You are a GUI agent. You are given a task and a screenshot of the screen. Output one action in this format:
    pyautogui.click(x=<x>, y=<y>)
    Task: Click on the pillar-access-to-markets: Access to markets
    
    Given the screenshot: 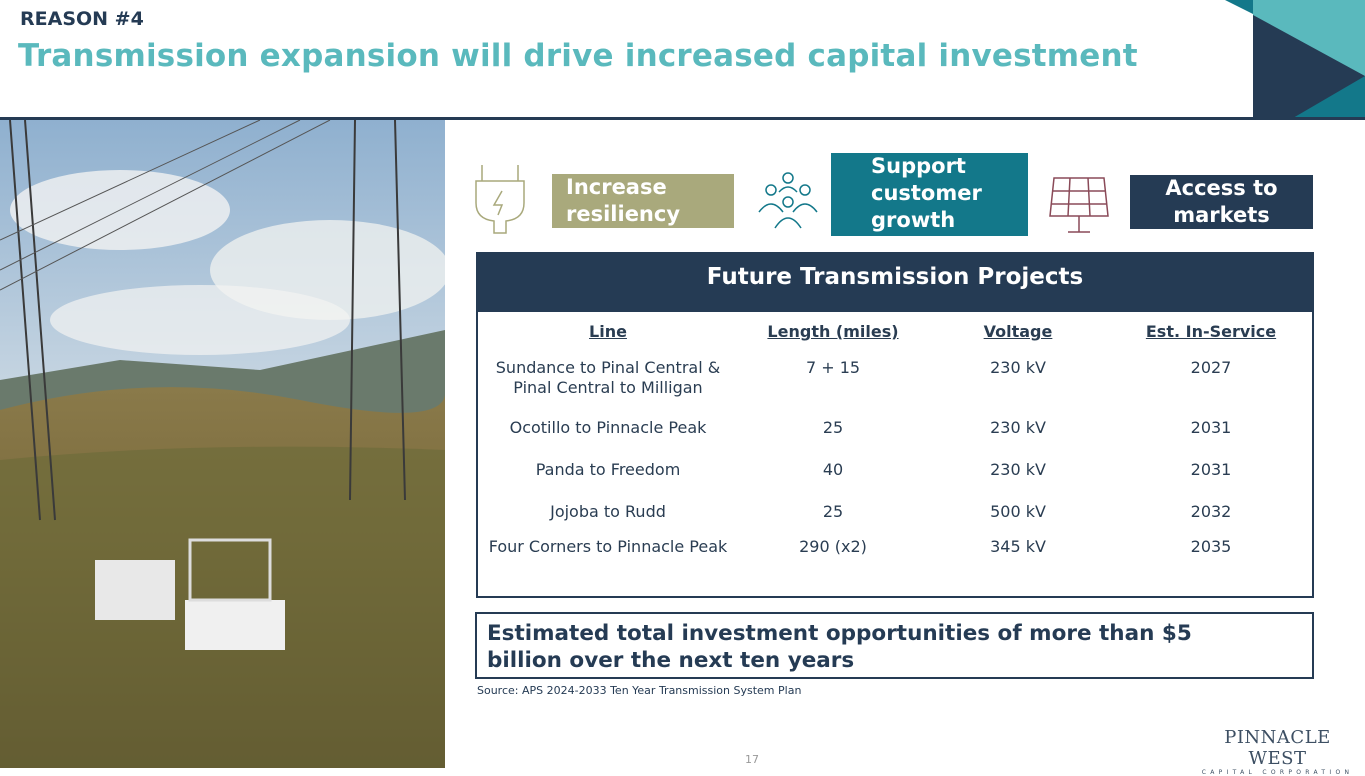 What is the action you would take?
    pyautogui.click(x=1221, y=202)
    